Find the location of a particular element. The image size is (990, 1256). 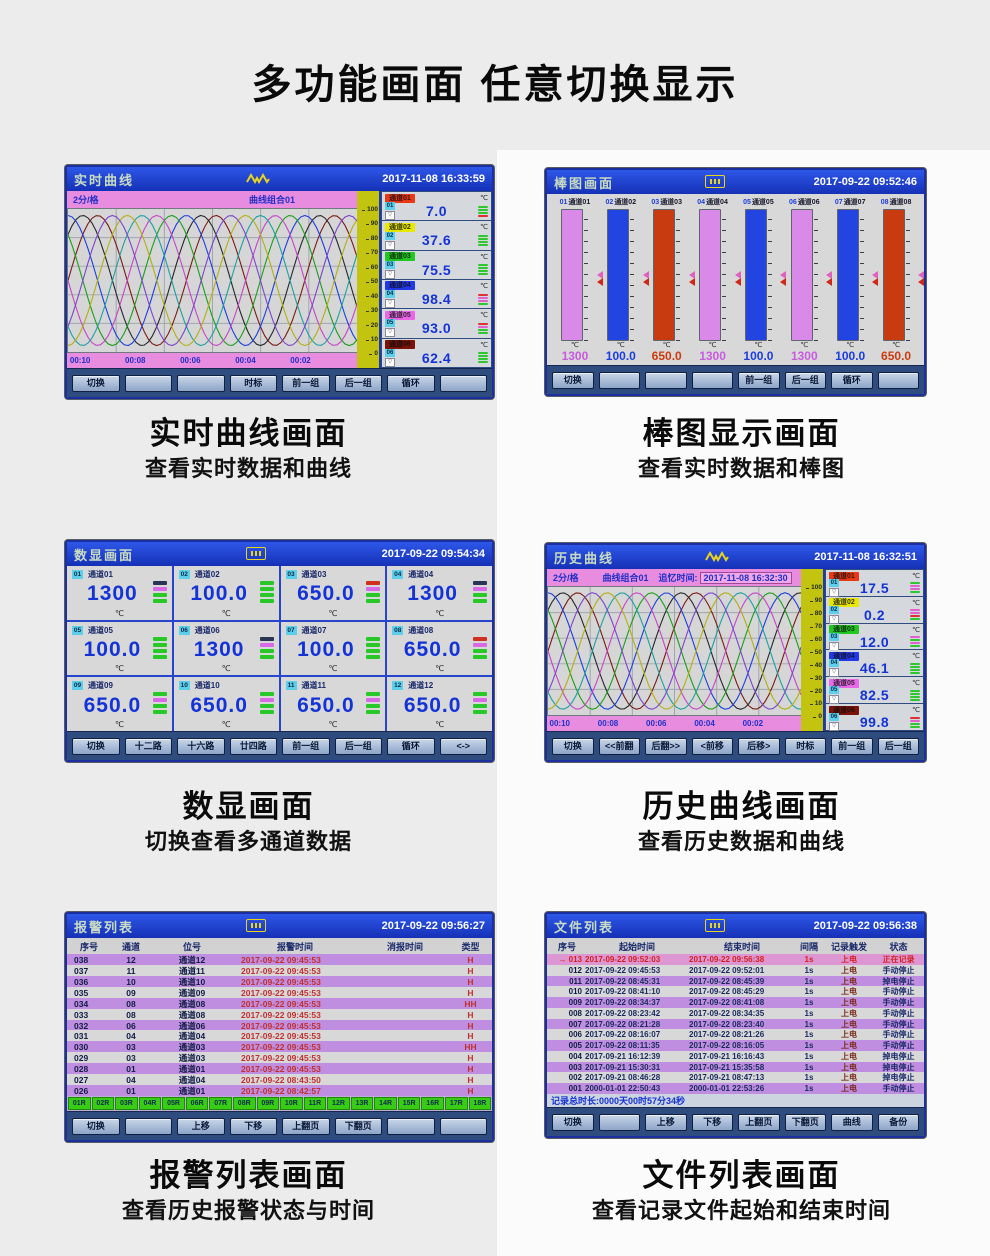

channel-value: 650.0 is located at coordinates (219, 705).